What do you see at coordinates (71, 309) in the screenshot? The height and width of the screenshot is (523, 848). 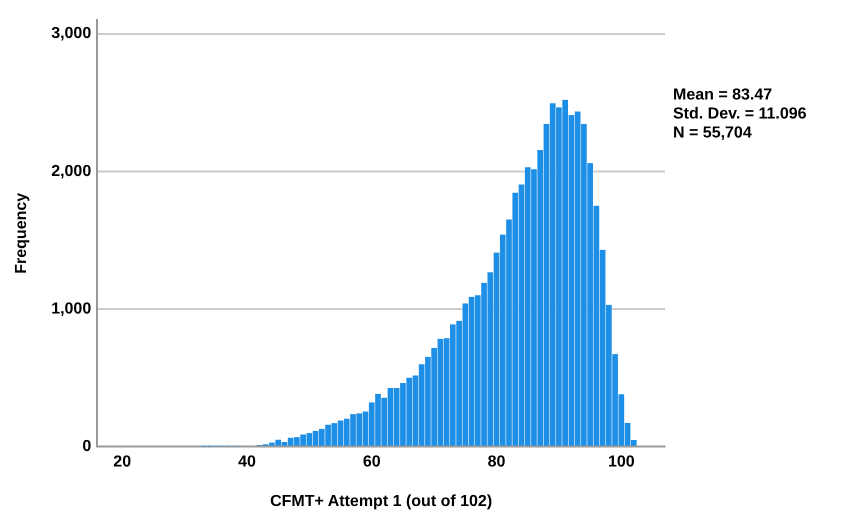 I see `y-tick-label: 1,000` at bounding box center [71, 309].